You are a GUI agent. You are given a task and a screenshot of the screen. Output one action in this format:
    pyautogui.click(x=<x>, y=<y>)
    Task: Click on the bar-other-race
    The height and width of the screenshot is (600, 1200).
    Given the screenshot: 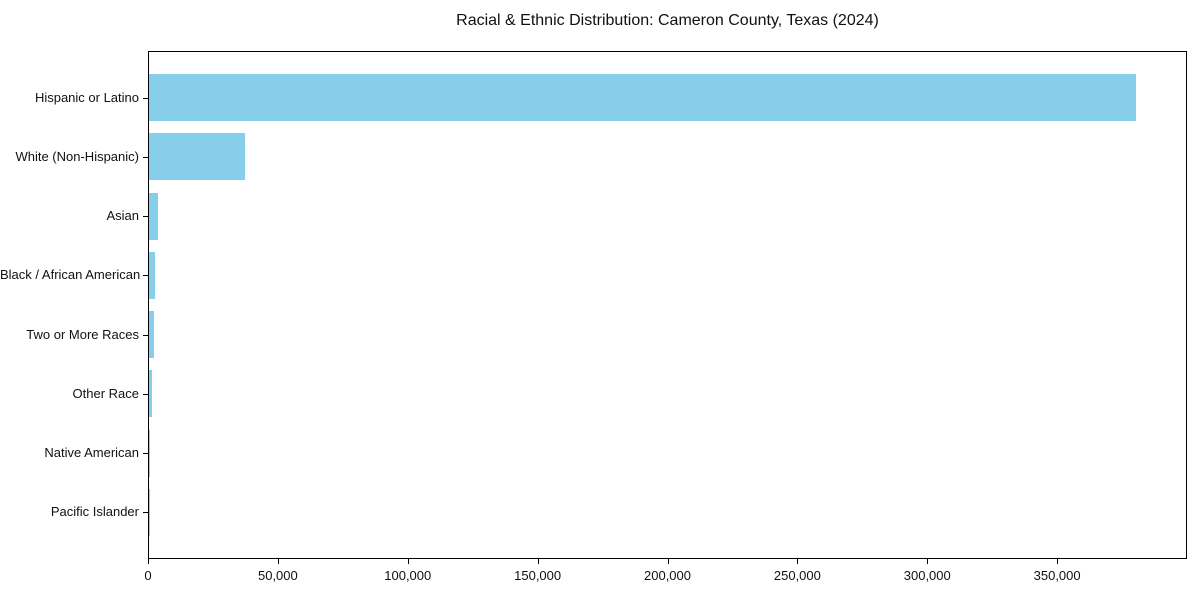 What is the action you would take?
    pyautogui.click(x=151, y=394)
    